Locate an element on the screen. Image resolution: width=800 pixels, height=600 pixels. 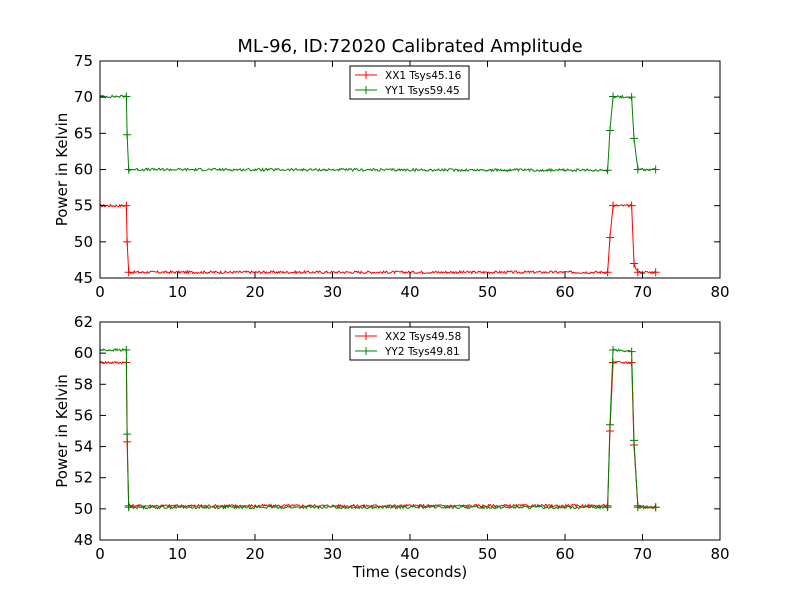
legend-entry-xx1-tsys45-16: XX1 Tsys45.16 is located at coordinates (408, 76).